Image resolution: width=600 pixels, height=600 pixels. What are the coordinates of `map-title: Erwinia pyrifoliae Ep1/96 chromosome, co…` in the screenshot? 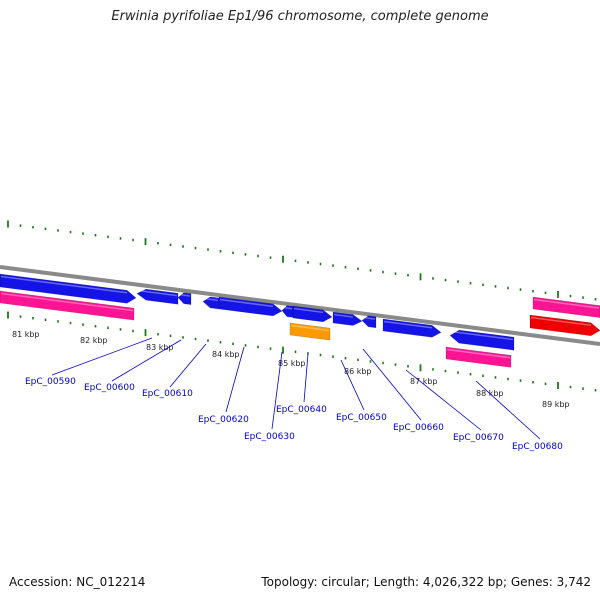 It's located at (300, 16).